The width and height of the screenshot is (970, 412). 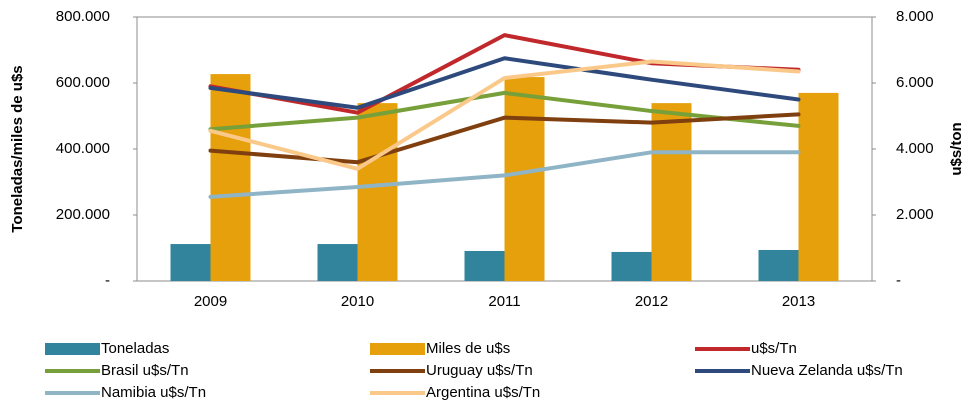 What do you see at coordinates (483, 392) in the screenshot?
I see `legend-label: Argentina u$s/Tn` at bounding box center [483, 392].